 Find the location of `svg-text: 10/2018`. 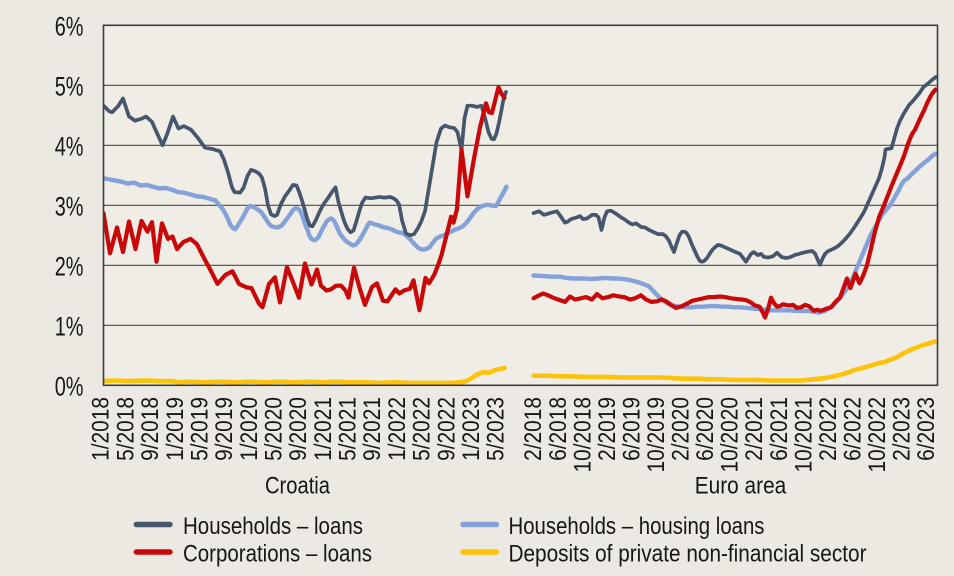

svg-text: 10/2018 is located at coordinates (582, 435).